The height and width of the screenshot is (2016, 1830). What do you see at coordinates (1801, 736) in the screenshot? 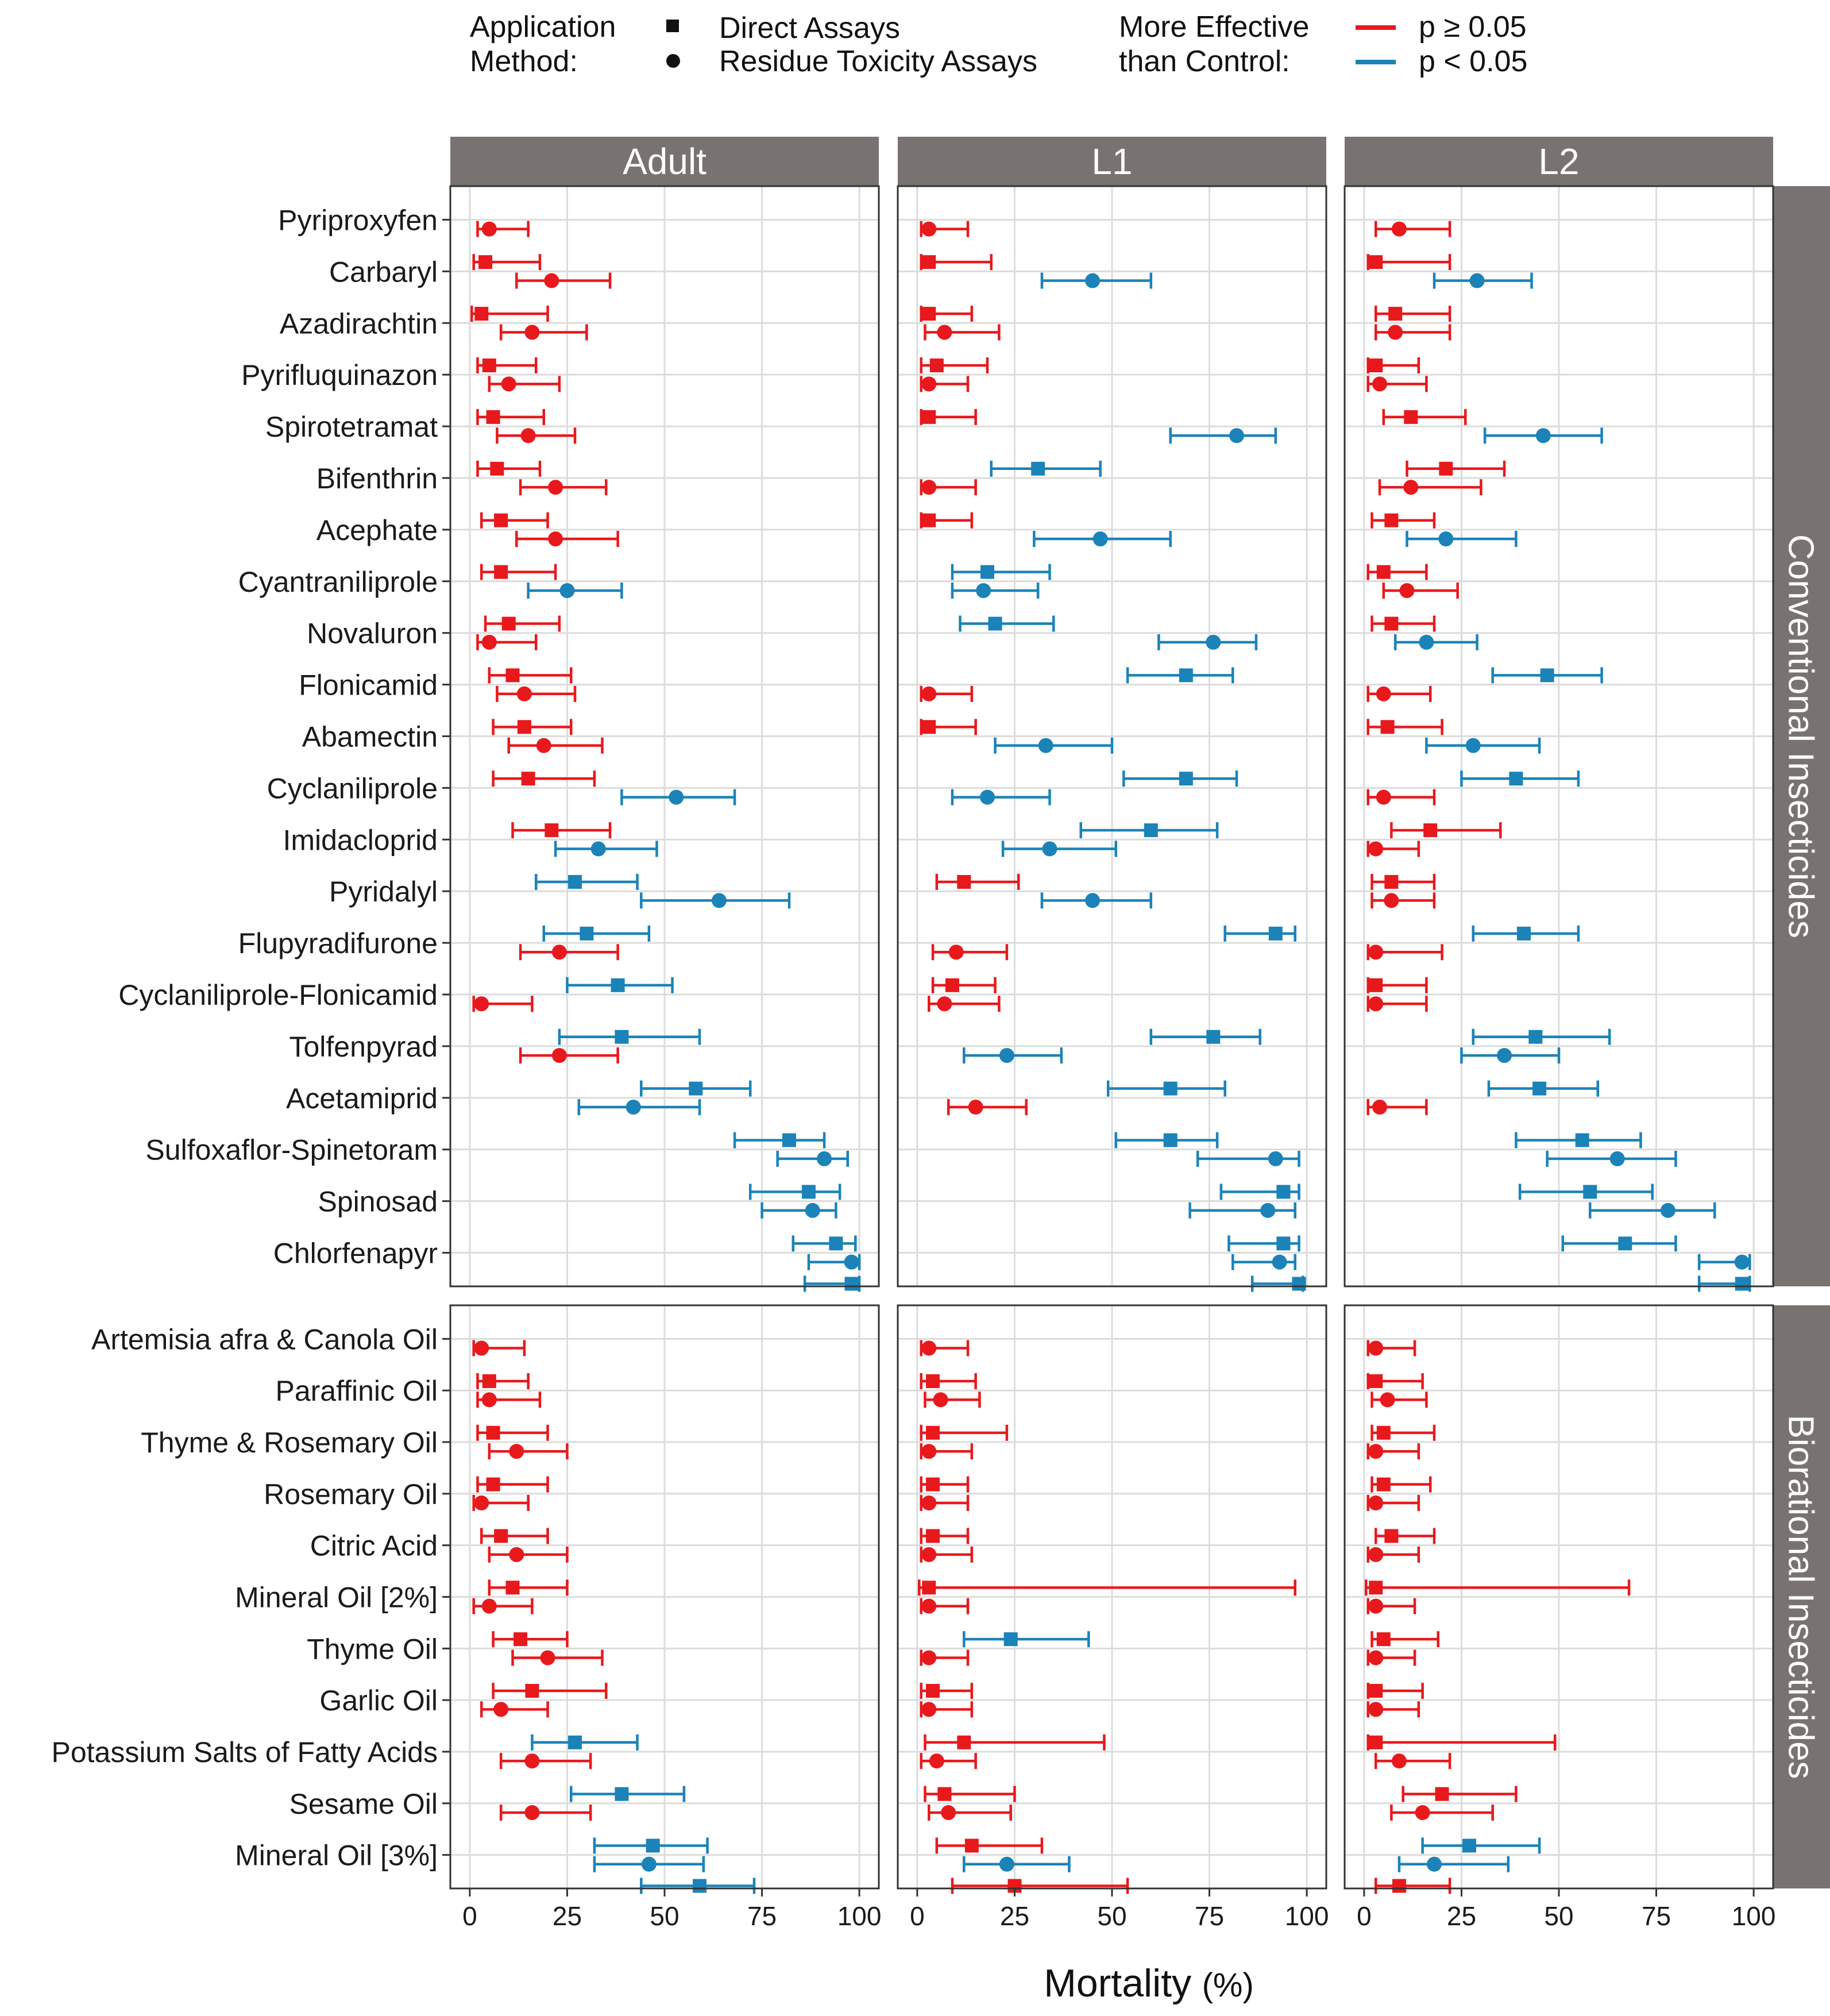
I see `row-strip-conventional-insecticides: Conventional Insecticides` at bounding box center [1801, 736].